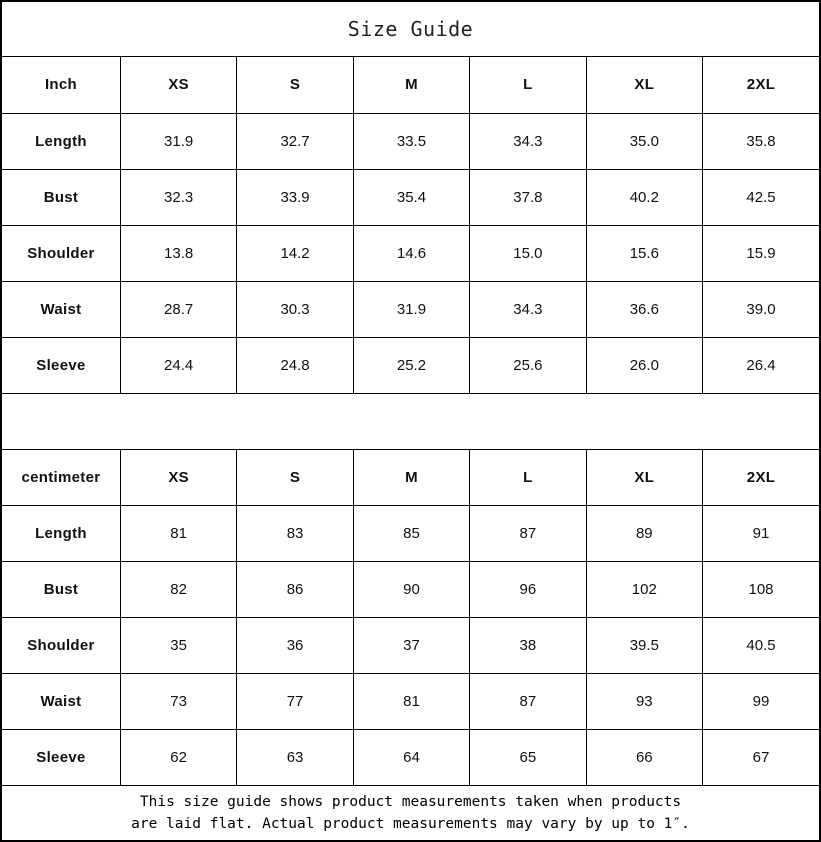 Image resolution: width=821 pixels, height=842 pixels. I want to click on inch-row-label-bust: Bust, so click(61, 197).